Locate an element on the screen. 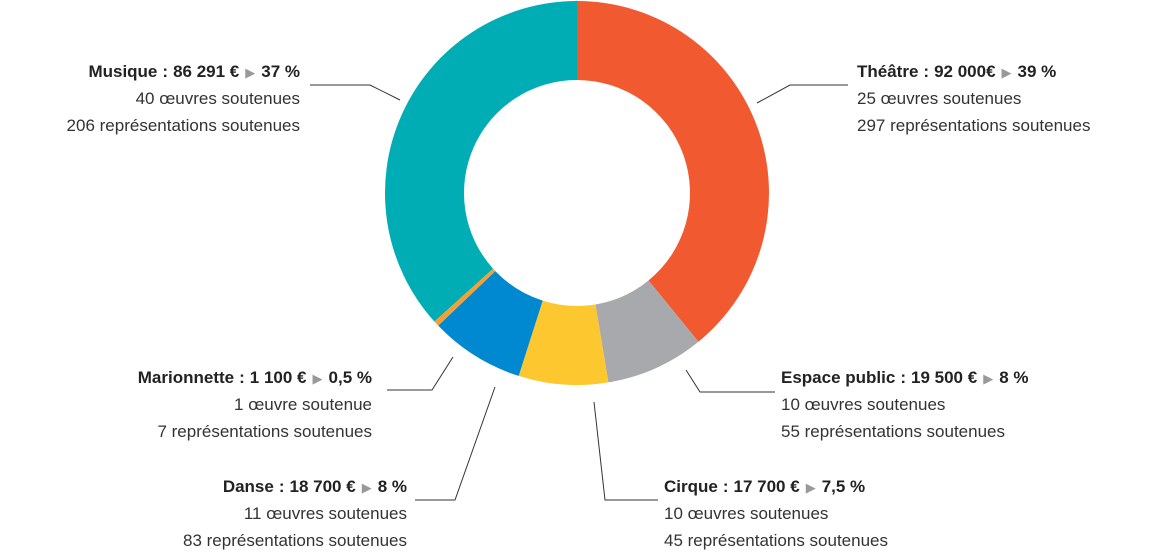 The height and width of the screenshot is (555, 1152). works-label: 1 œuvre soutenue is located at coordinates (303, 404).